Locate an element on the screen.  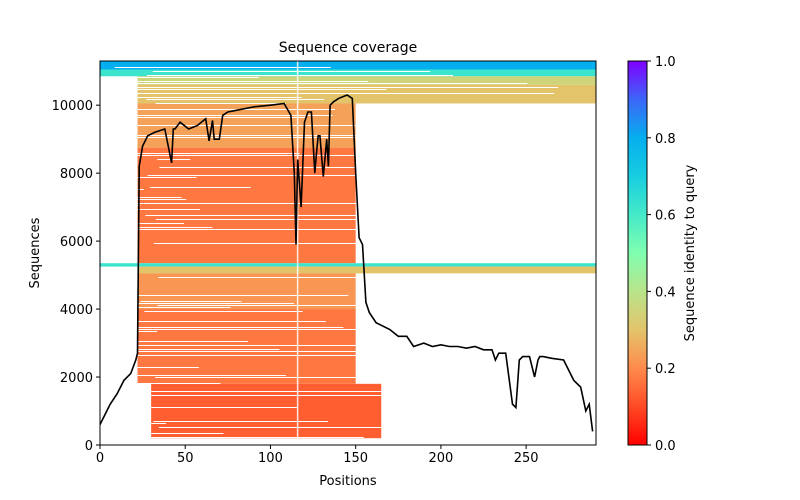
colorbar-tick-label: 0.6 is located at coordinates (665, 216).